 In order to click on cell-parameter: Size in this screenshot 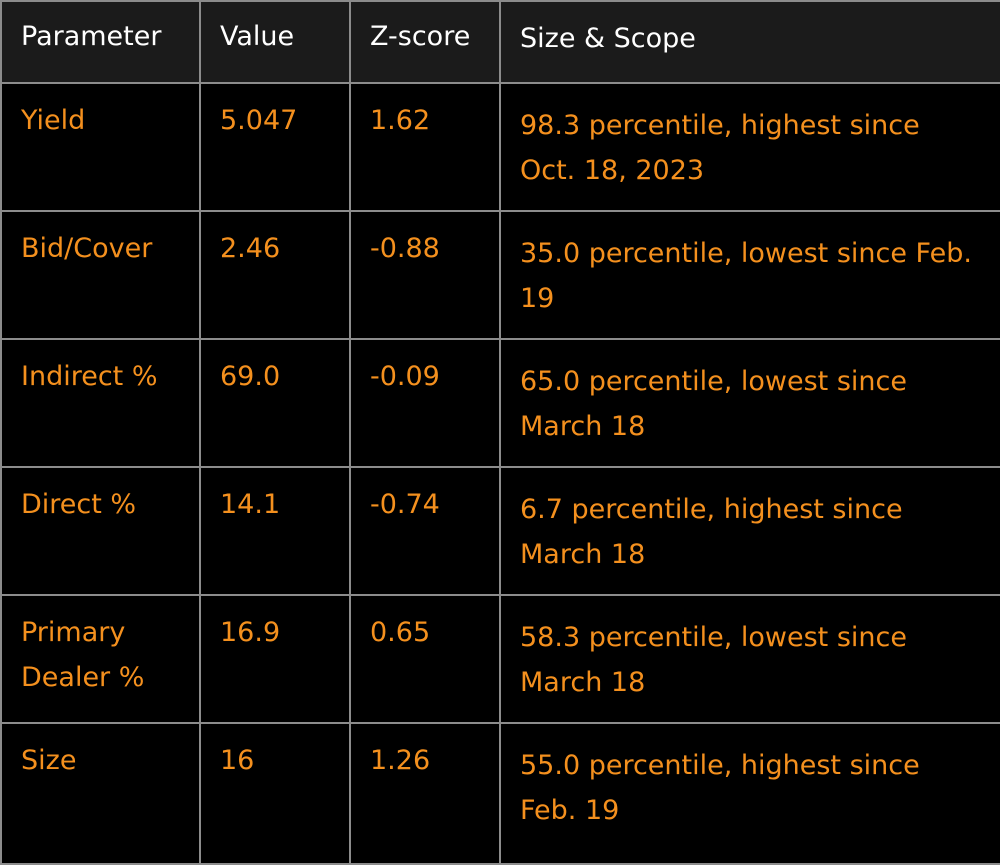, I will do `click(100, 793)`.